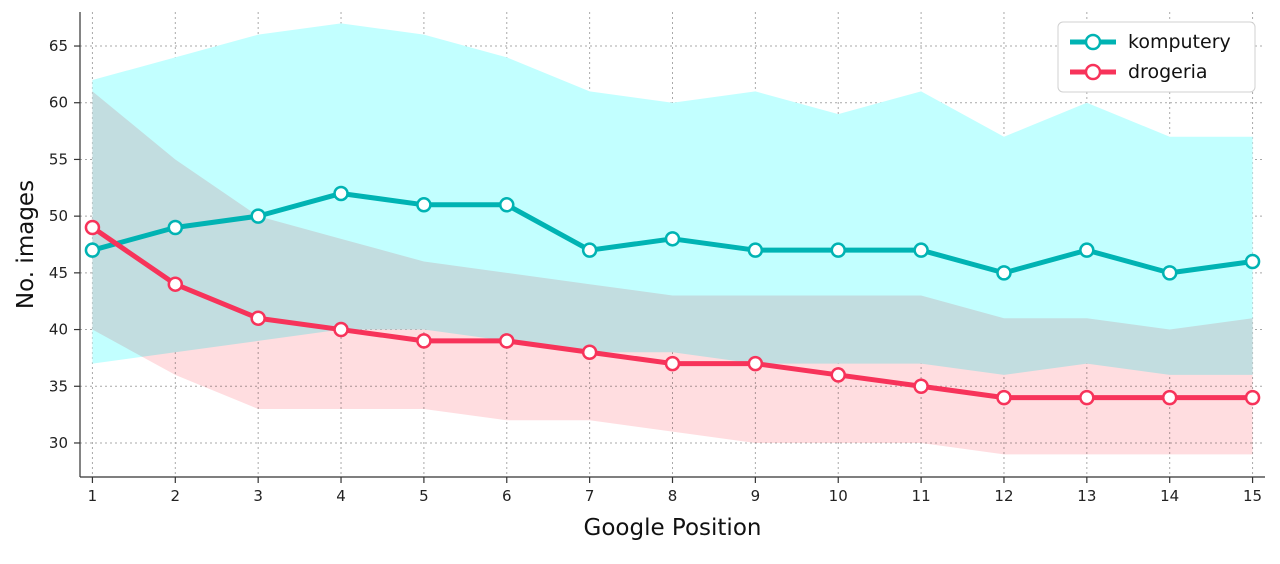 Image resolution: width=1280 pixels, height=564 pixels. What do you see at coordinates (93, 496) in the screenshot?
I see `x-tick-label: 1` at bounding box center [93, 496].